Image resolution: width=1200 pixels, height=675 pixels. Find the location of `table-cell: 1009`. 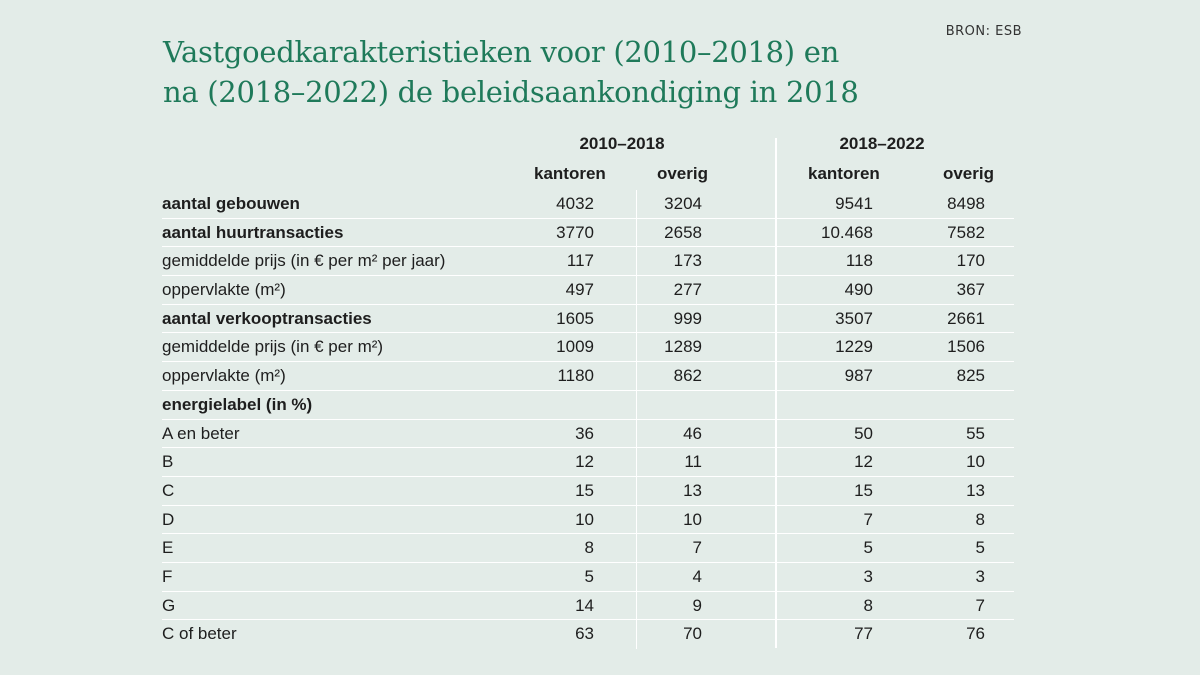

table-cell: 1009 is located at coordinates (575, 347).